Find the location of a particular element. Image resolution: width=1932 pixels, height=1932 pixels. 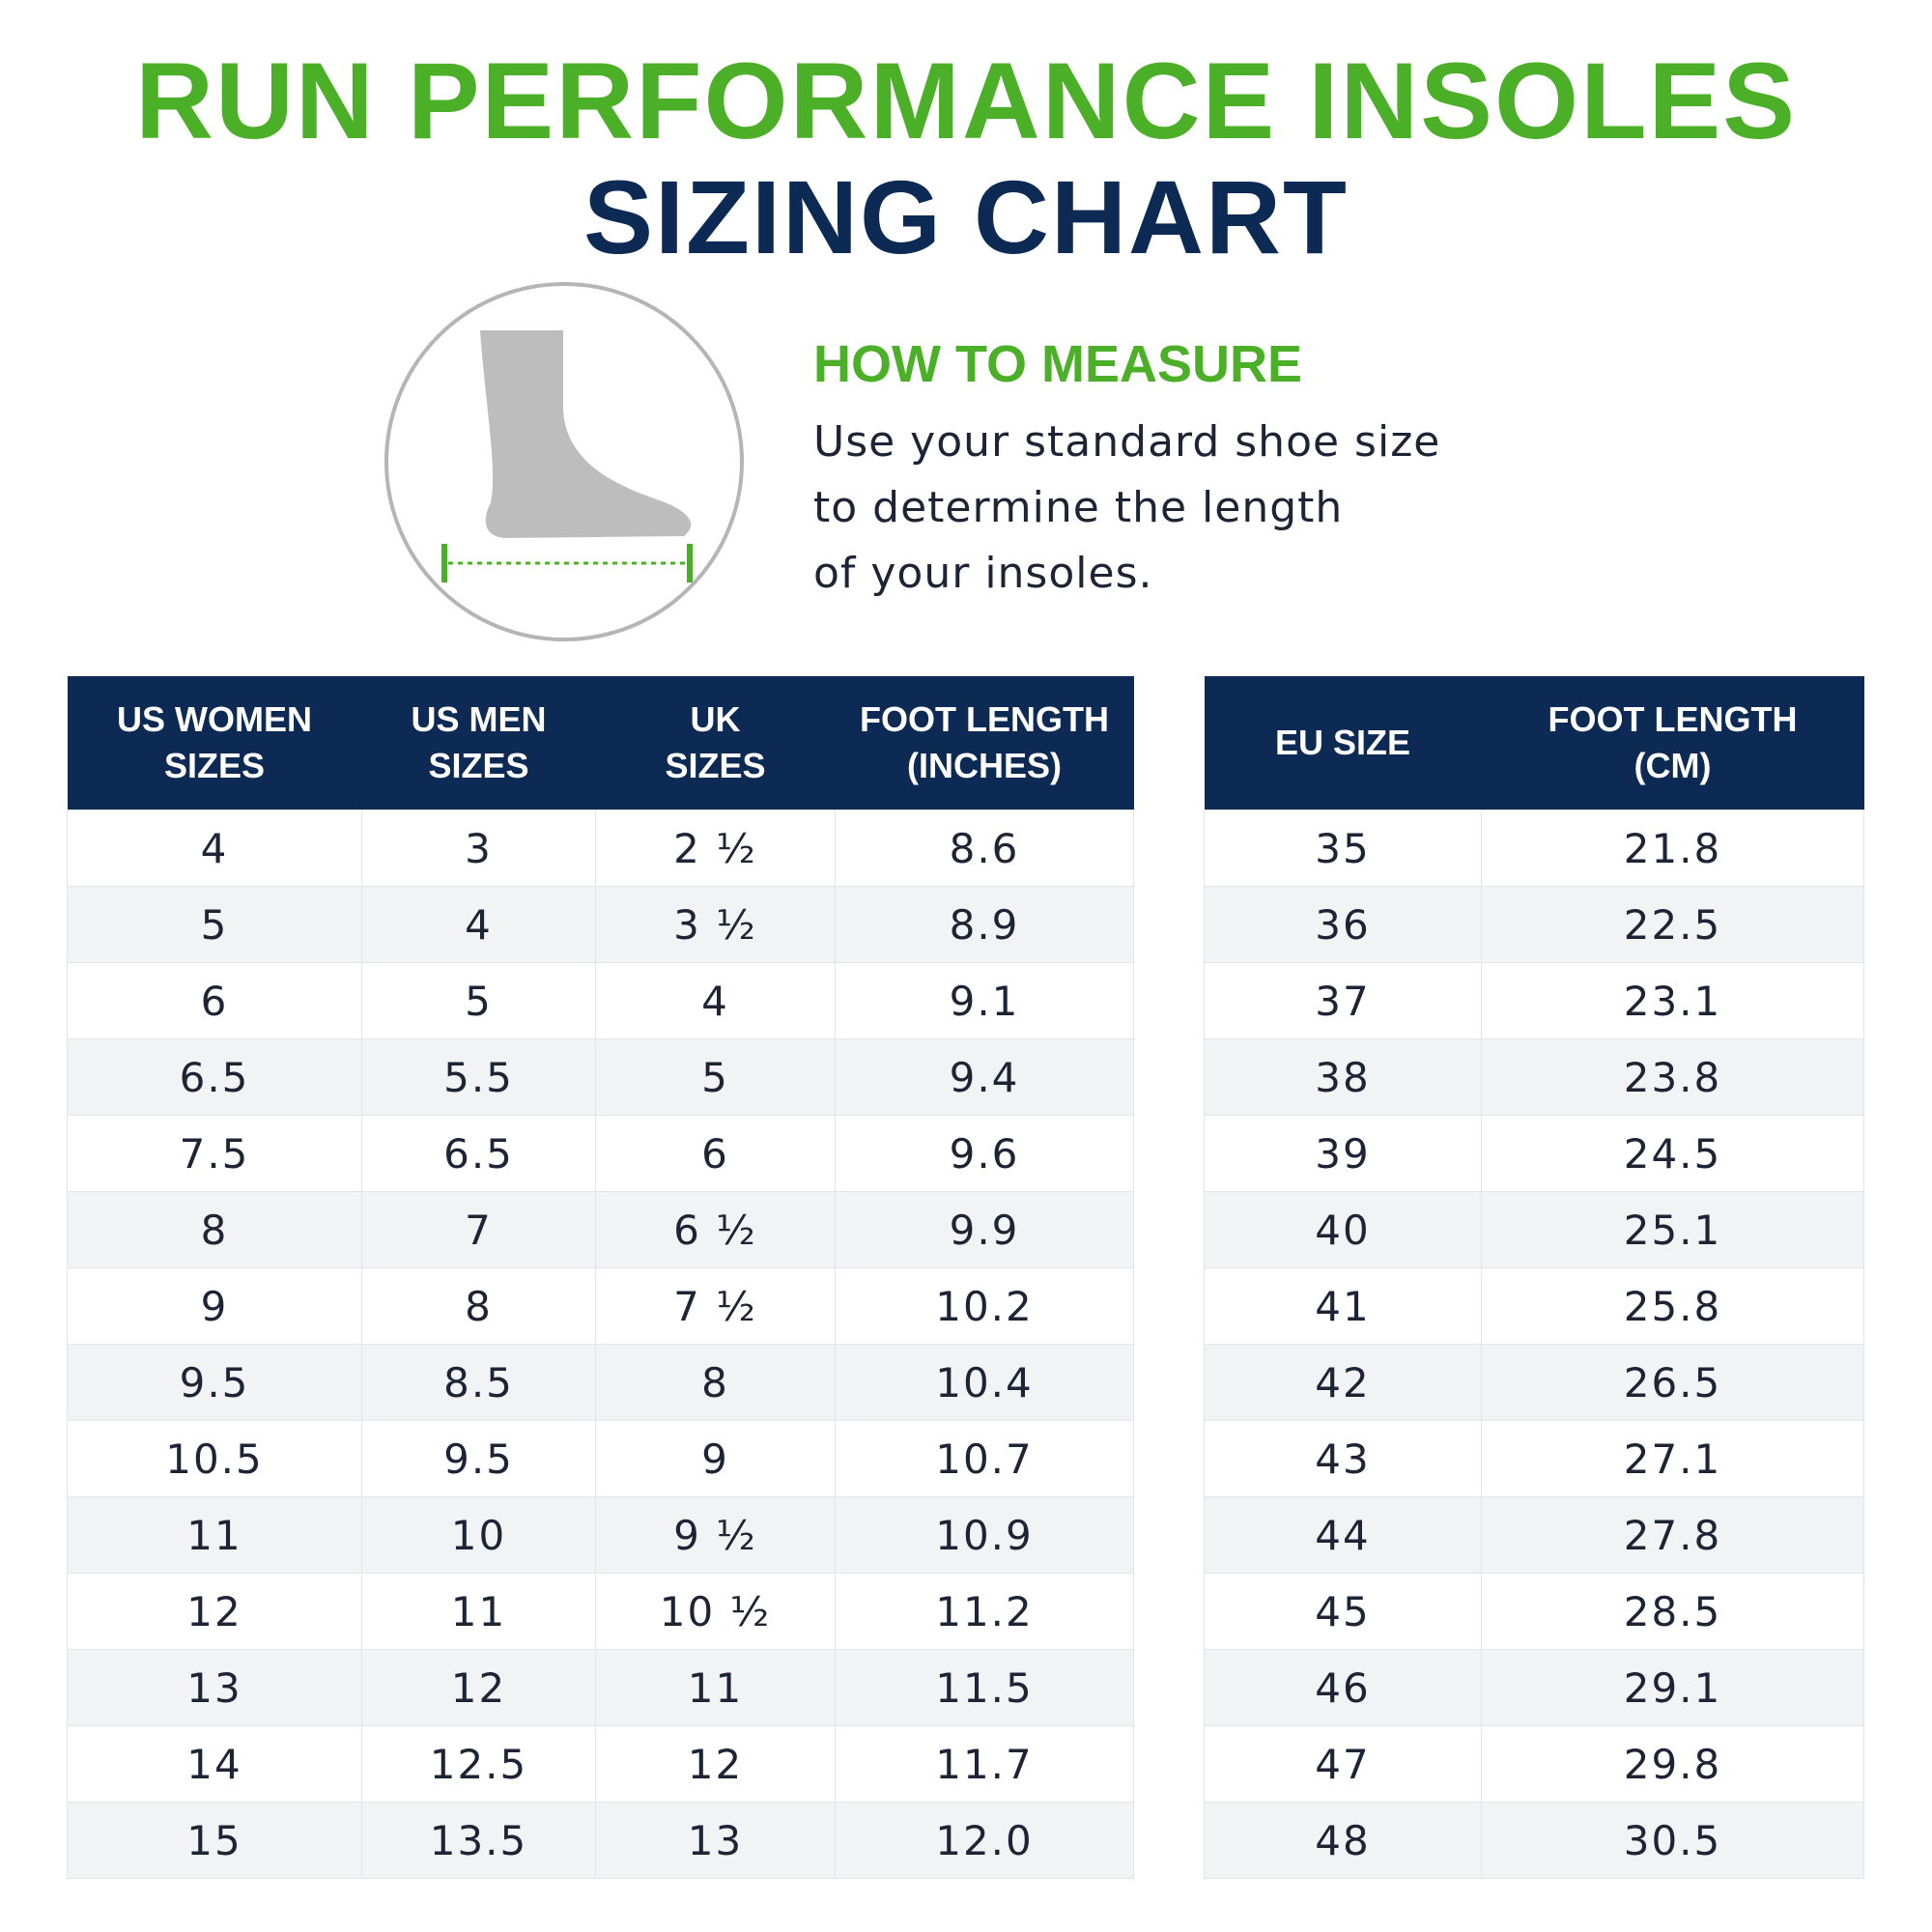

cell: 10 ½ is located at coordinates (715, 1611).